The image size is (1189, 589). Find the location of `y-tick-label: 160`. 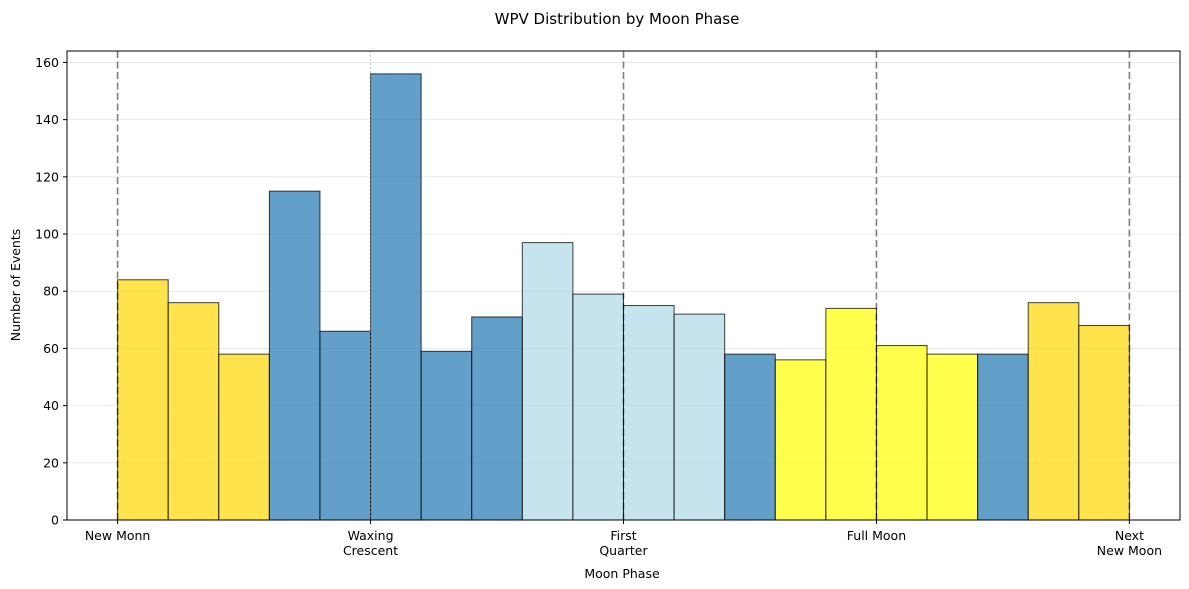

y-tick-label: 160 is located at coordinates (47, 62).